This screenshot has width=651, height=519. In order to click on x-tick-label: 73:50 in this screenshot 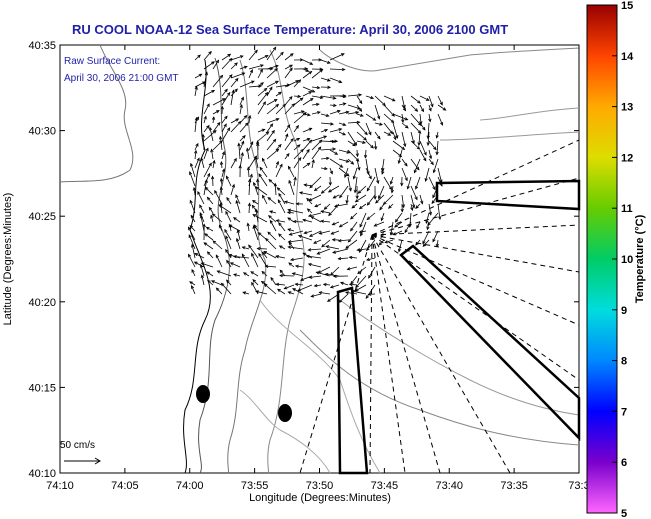, I will do `click(320, 486)`.